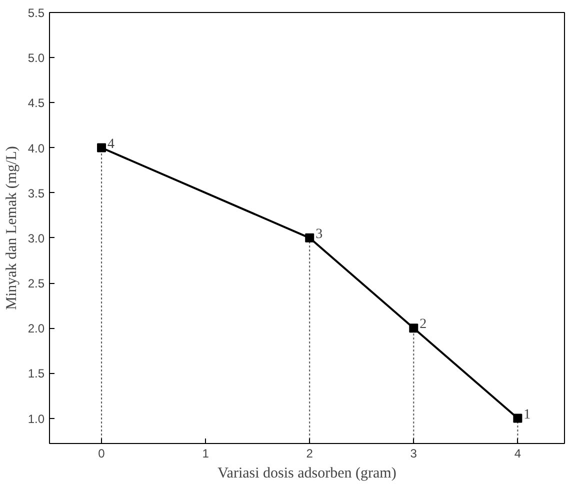  What do you see at coordinates (307, 474) in the screenshot?
I see `x-axis-title: Variasi dosis adsorben (gram)` at bounding box center [307, 474].